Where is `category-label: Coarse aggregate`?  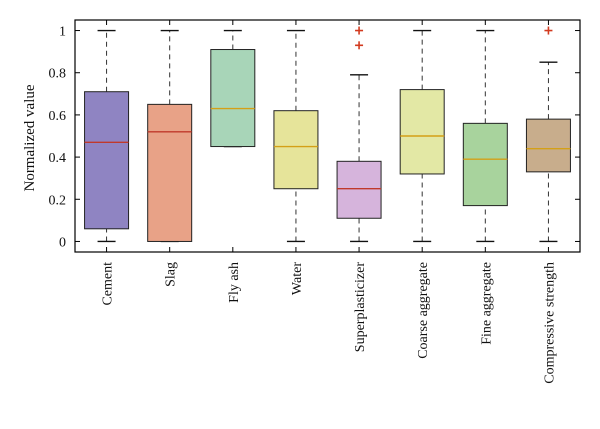
category-label: Coarse aggregate is located at coordinates (423, 310).